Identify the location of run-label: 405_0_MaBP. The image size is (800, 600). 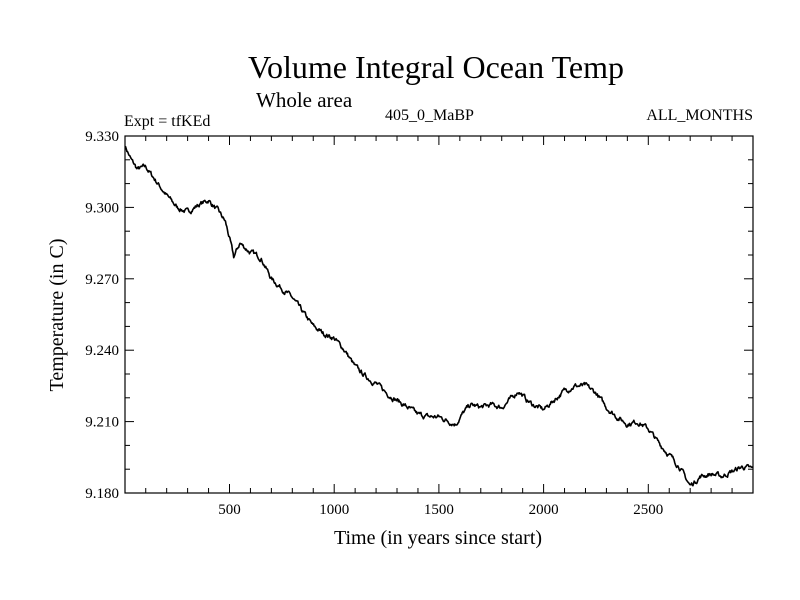
(429, 115).